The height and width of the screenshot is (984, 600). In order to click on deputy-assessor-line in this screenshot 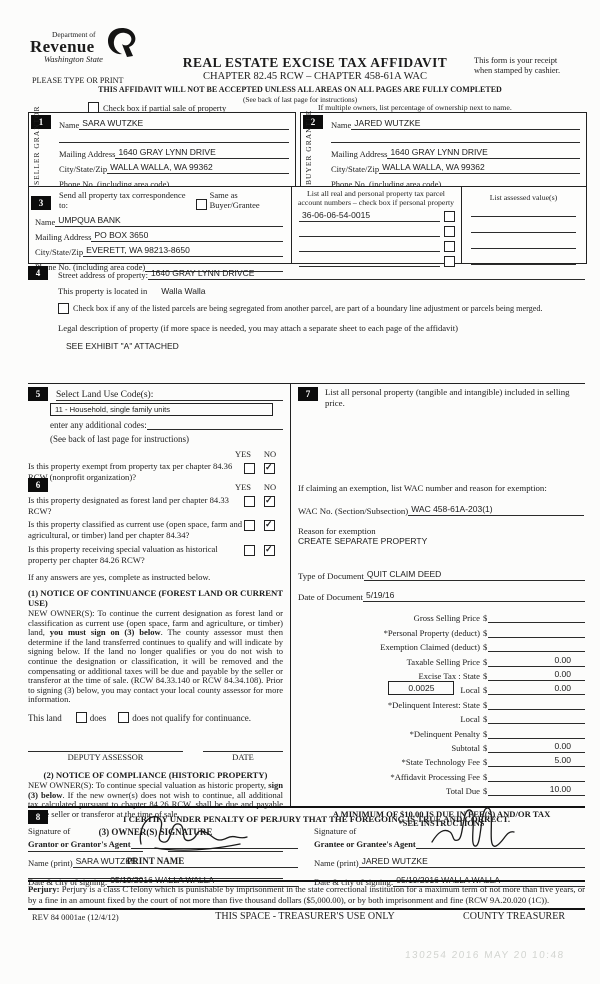, I will do `click(105, 745)`.